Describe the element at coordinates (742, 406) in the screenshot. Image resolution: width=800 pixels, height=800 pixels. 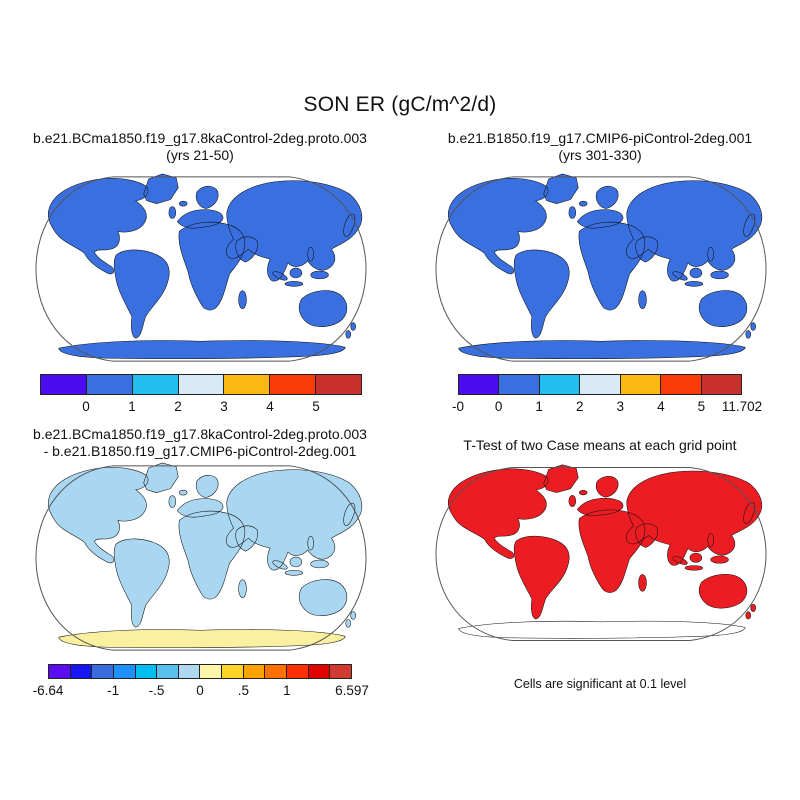
I see `colorbar-tick-label: 11.702` at that location.